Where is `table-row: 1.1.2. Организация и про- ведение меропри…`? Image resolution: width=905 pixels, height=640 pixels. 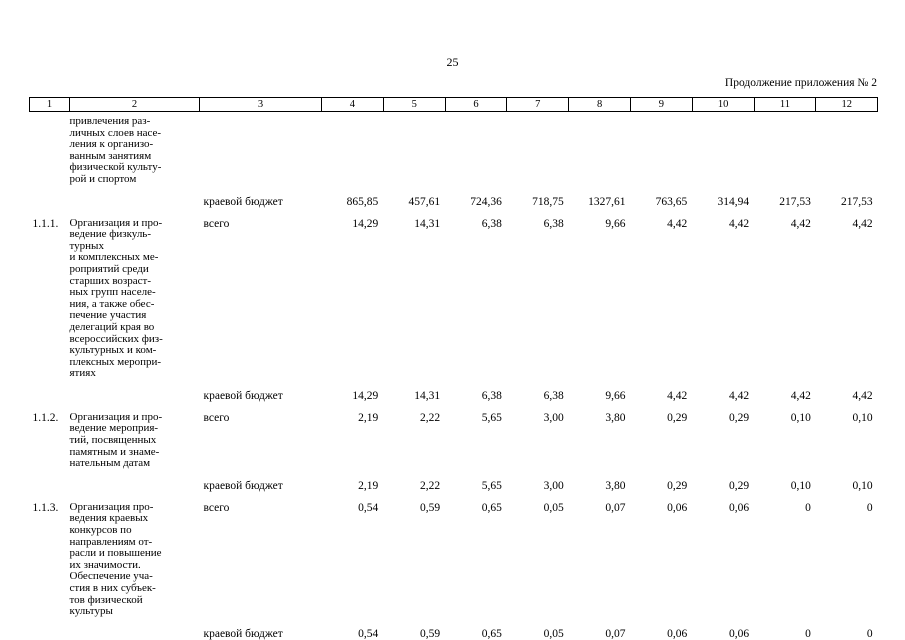
table-row: 1.1.2. Организация и про- ведение меропри… is located at coordinates (454, 436).